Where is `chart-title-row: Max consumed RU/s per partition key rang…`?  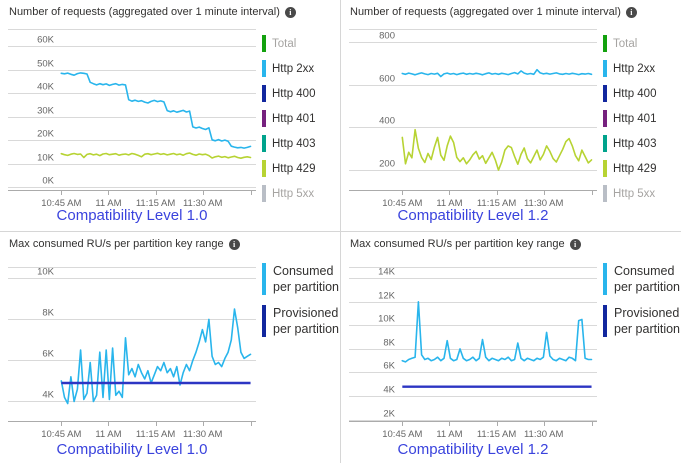 chart-title-row: Max consumed RU/s per partition key rang… is located at coordinates (465, 244).